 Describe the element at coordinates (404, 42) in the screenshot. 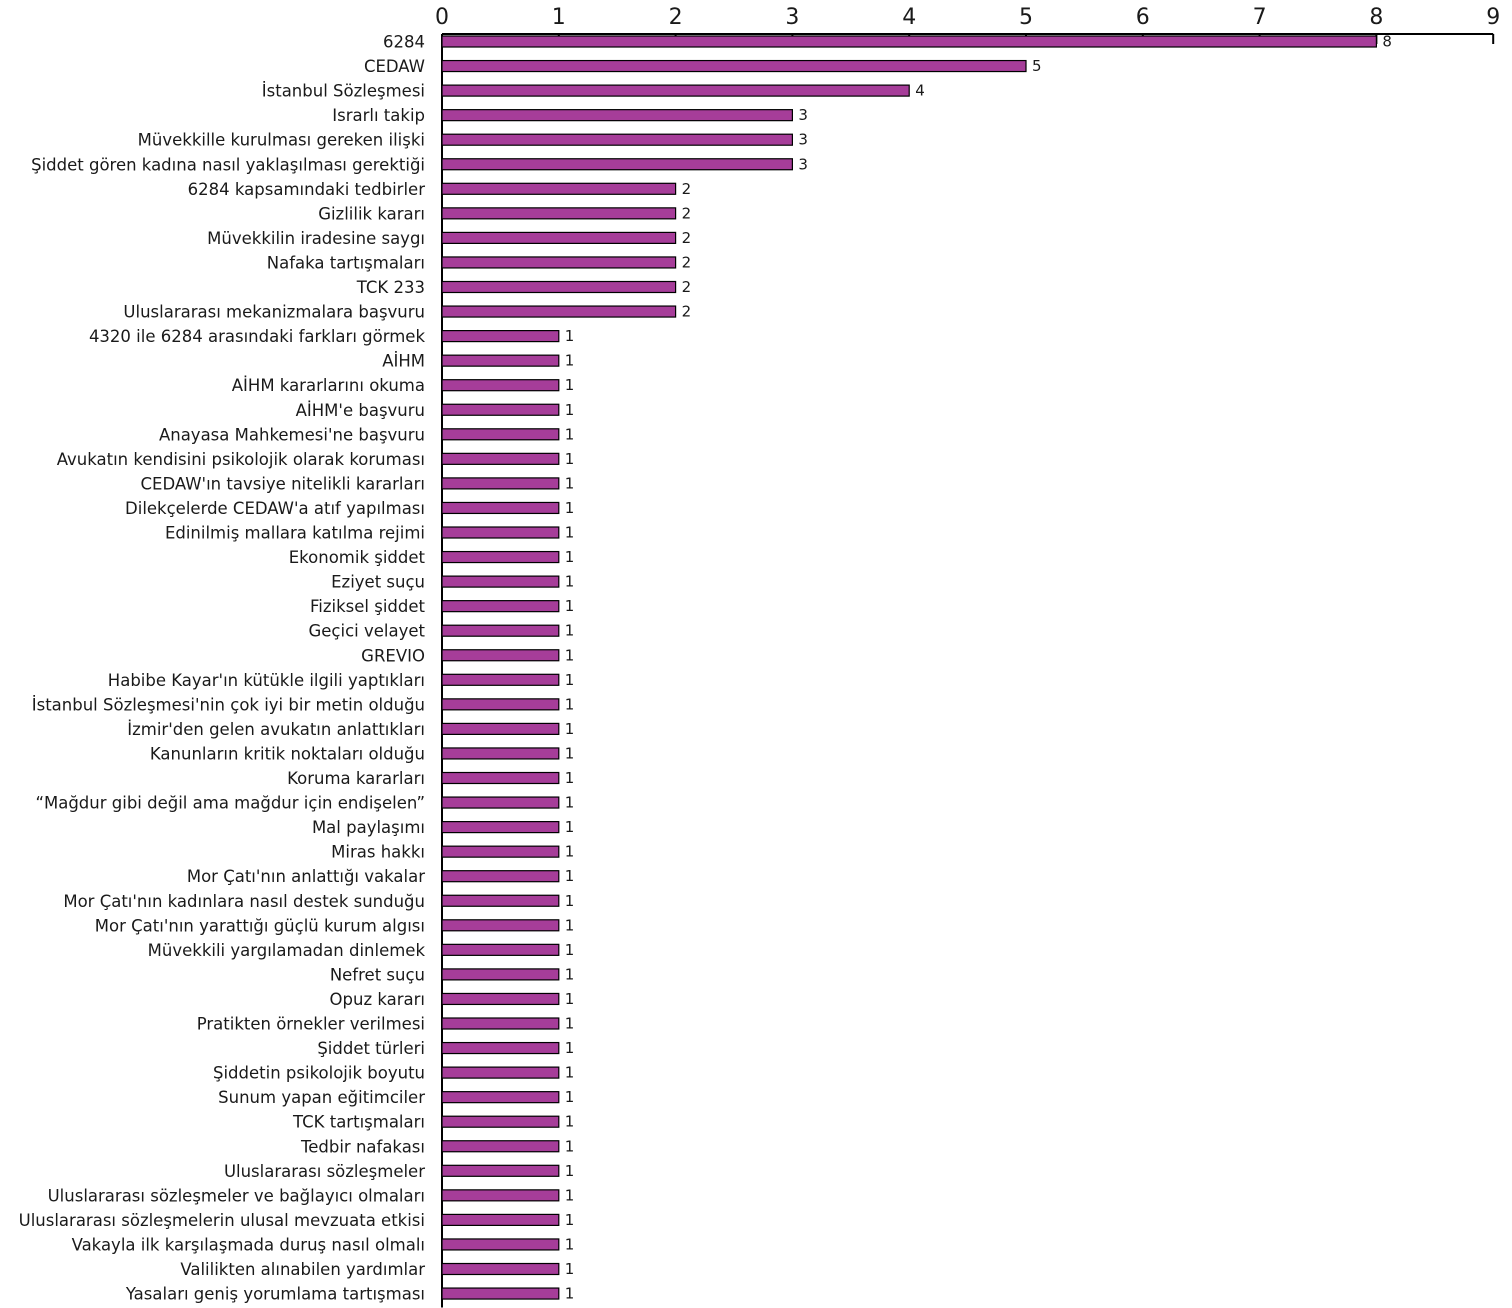

I see `category-label: 6284` at that location.